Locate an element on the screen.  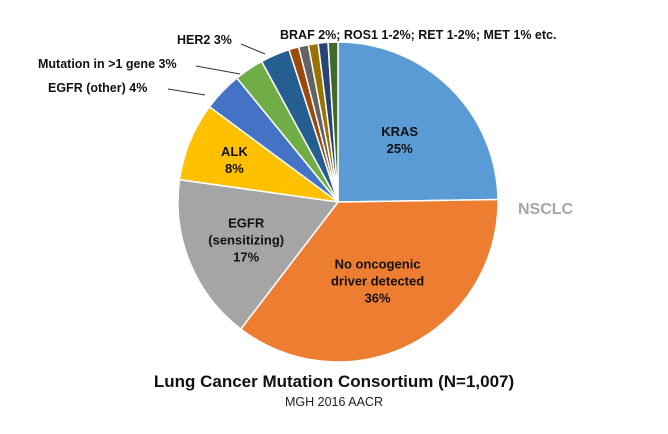
slice-label-kras: KRAS 25% is located at coordinates (399, 140).